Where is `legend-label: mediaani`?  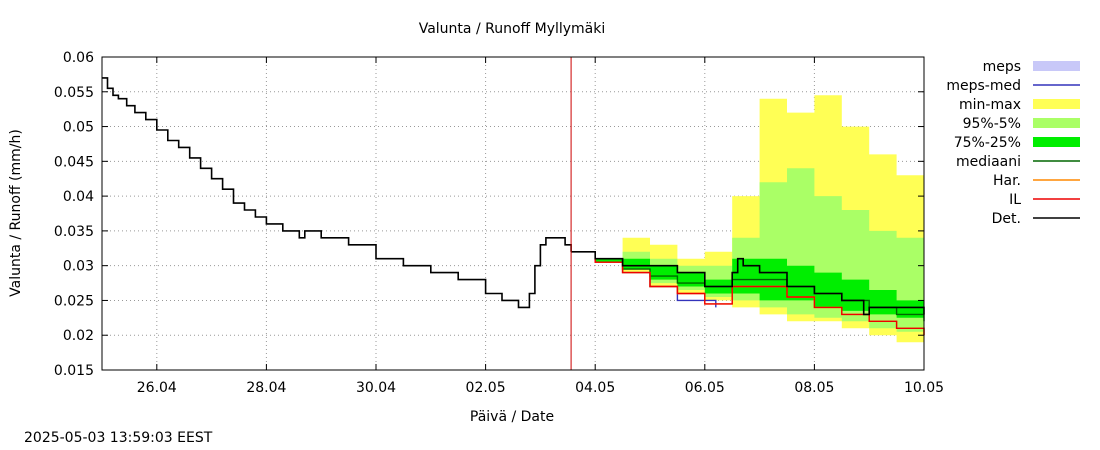
legend-label: mediaani is located at coordinates (988, 162).